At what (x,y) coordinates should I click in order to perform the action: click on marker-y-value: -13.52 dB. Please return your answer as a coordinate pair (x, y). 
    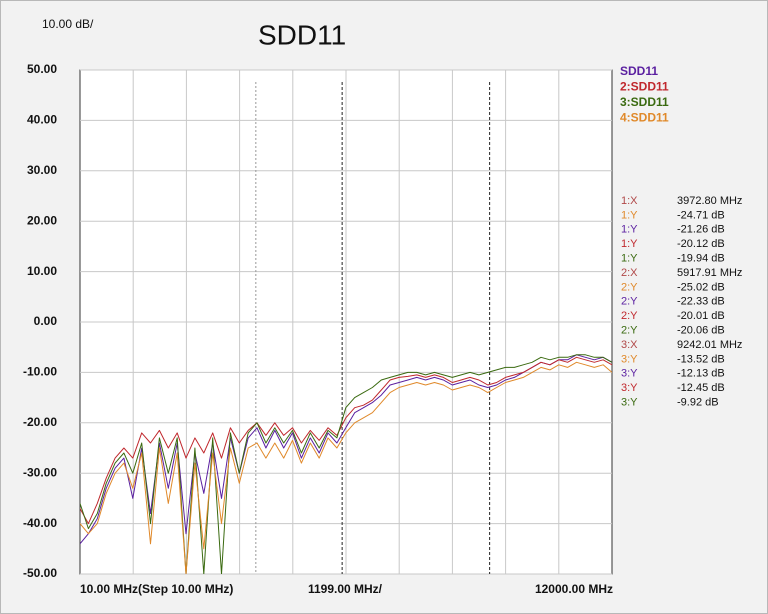
    Looking at the image, I should click on (701, 359).